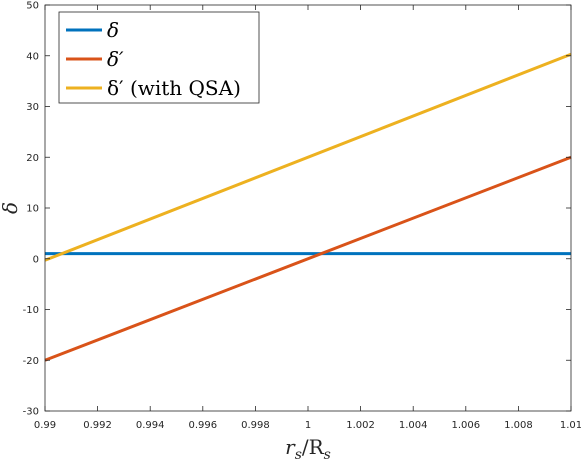 Image resolution: width=581 pixels, height=461 pixels. I want to click on legend: δ δ′ δ′ (with QSA), so click(159, 57).